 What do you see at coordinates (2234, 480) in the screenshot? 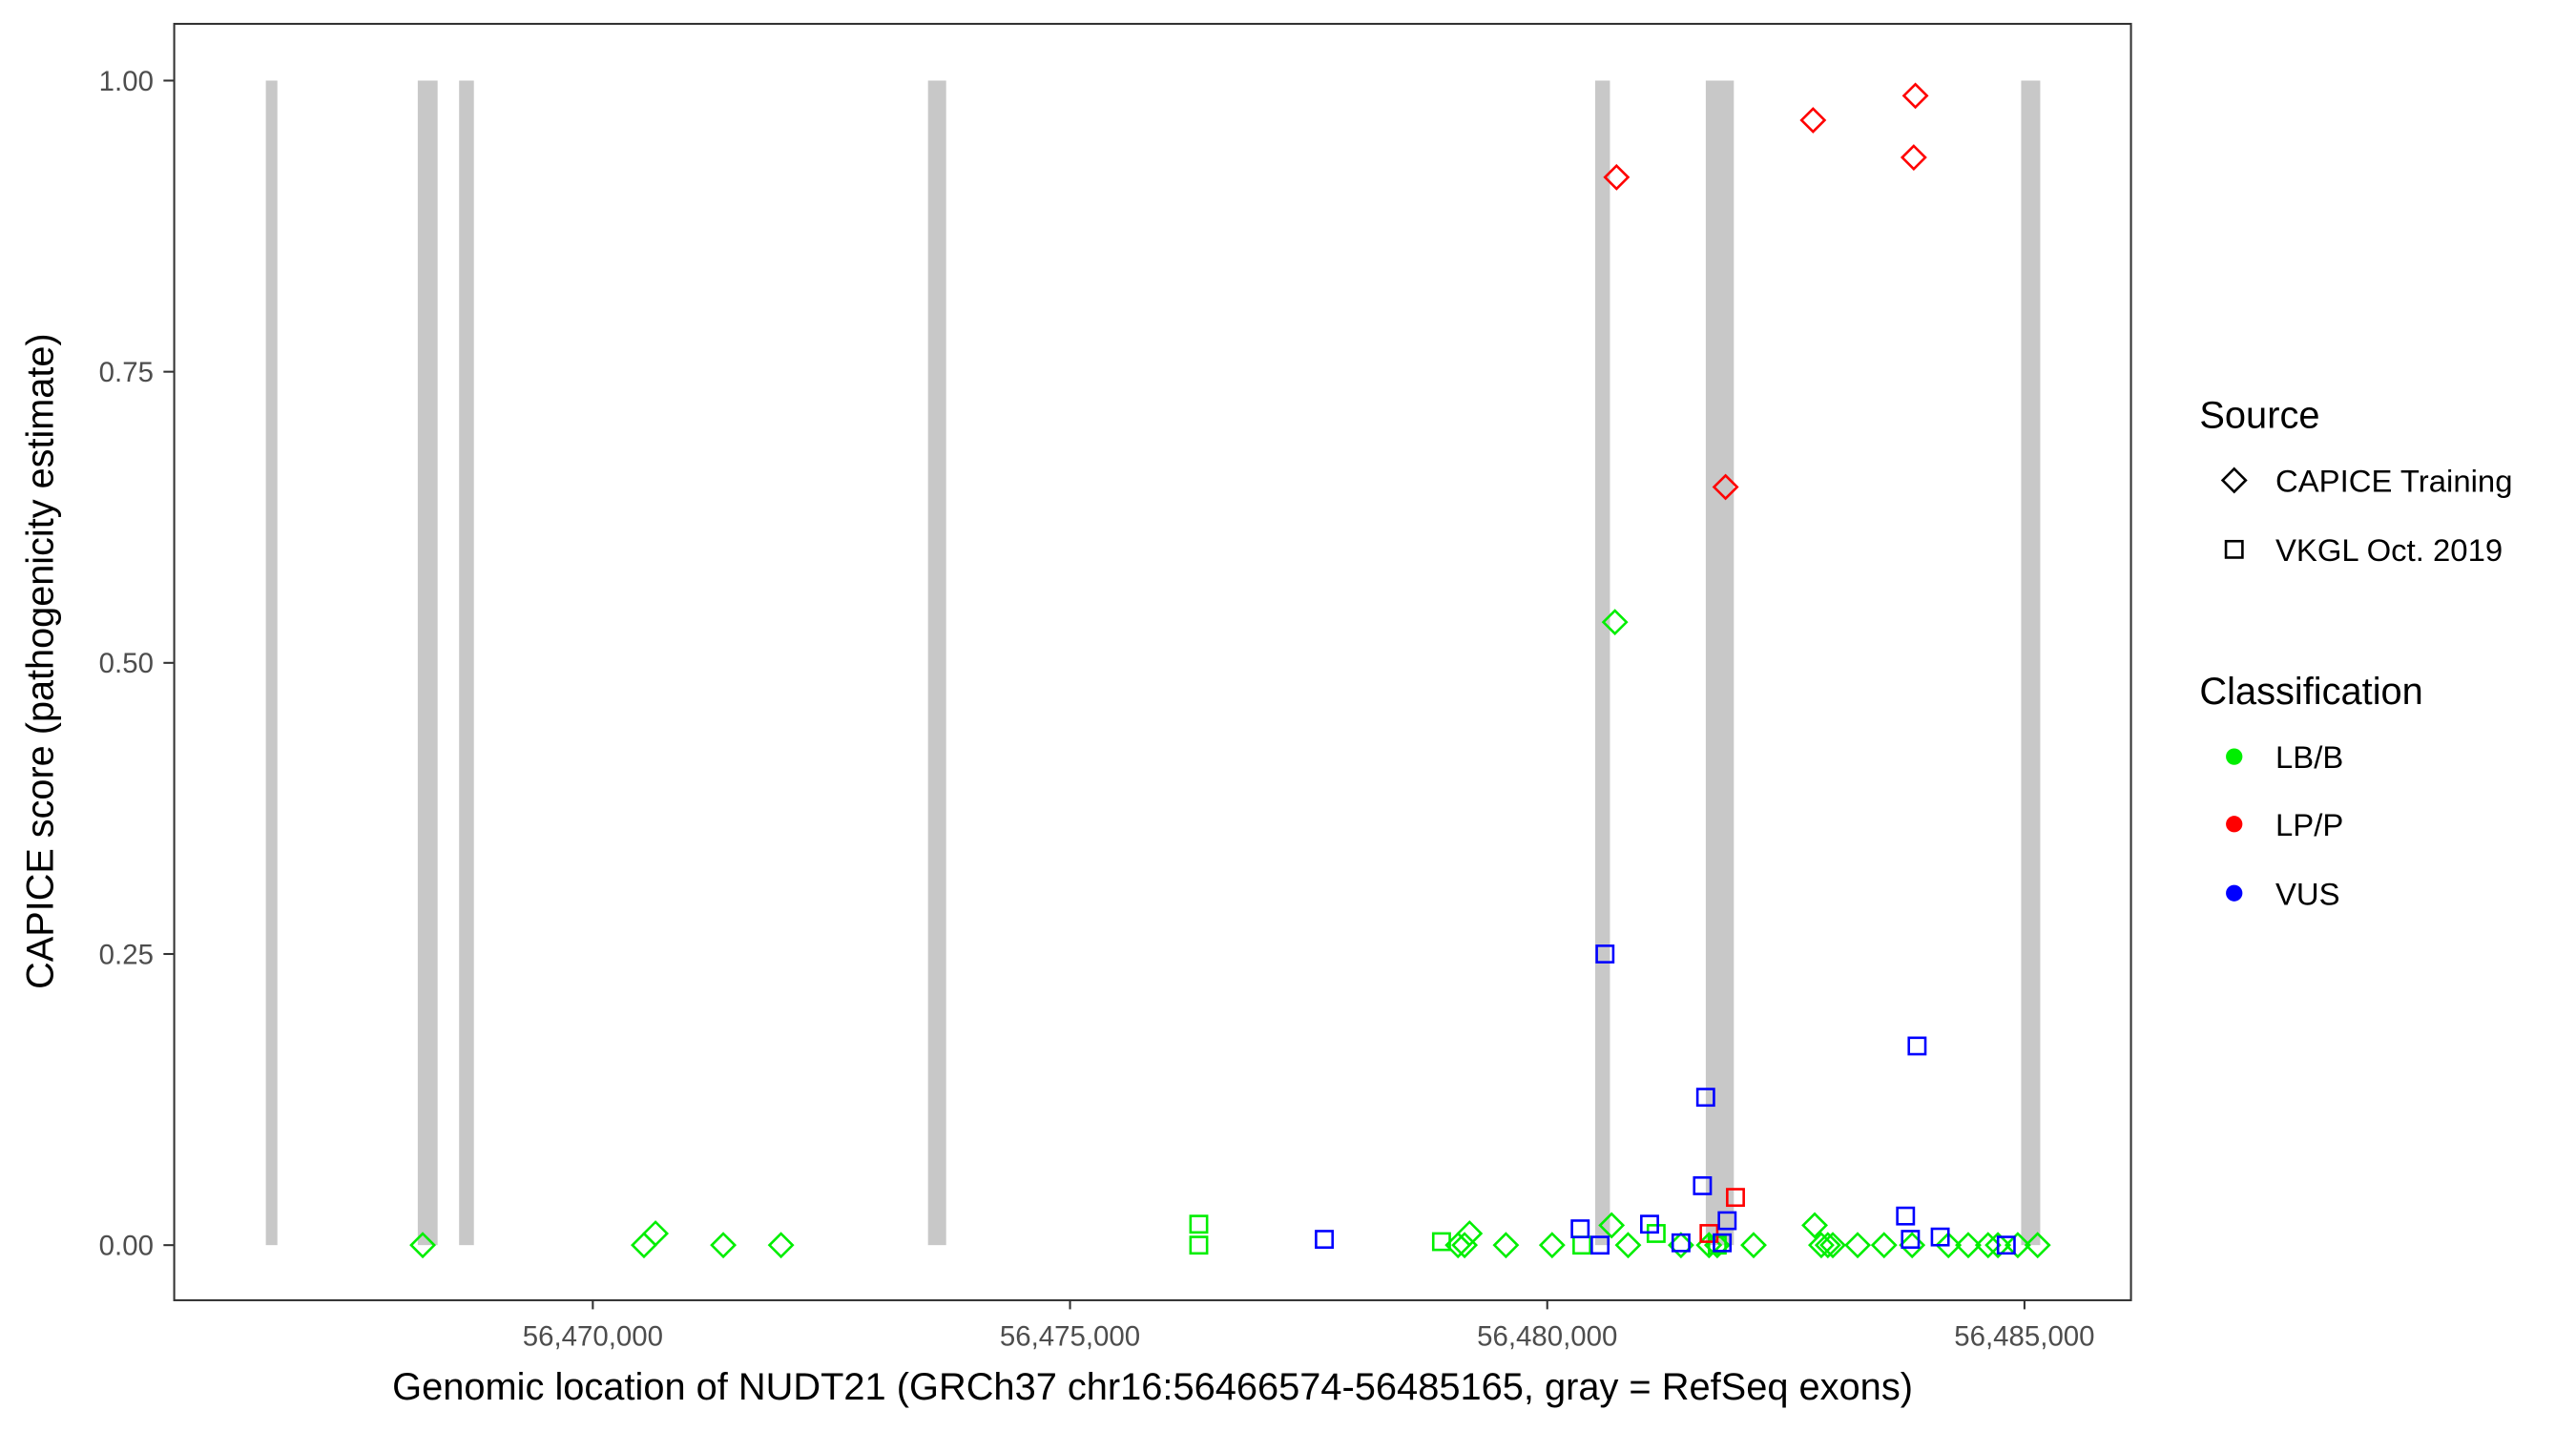
I see `legend-diamond-icon` at bounding box center [2234, 480].